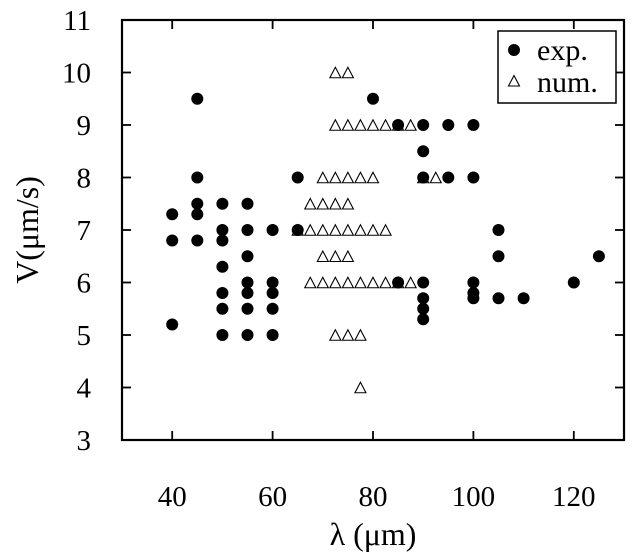 The image size is (640, 553). I want to click on legend-box, so click(557, 67).